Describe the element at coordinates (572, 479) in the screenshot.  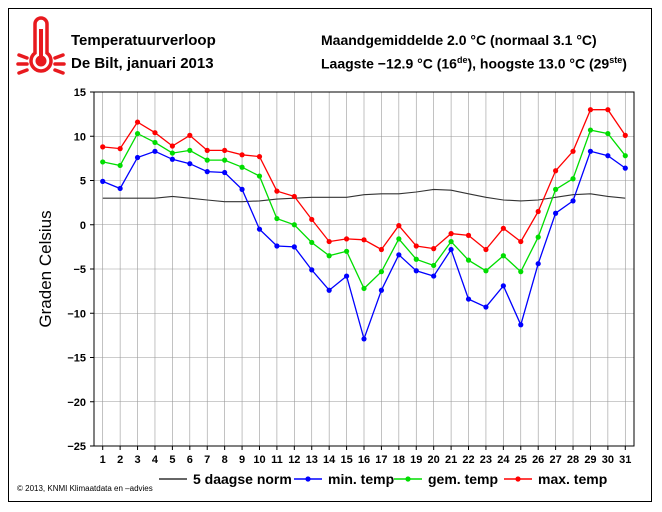
I see `legend-label-max-temp: max. temp` at that location.